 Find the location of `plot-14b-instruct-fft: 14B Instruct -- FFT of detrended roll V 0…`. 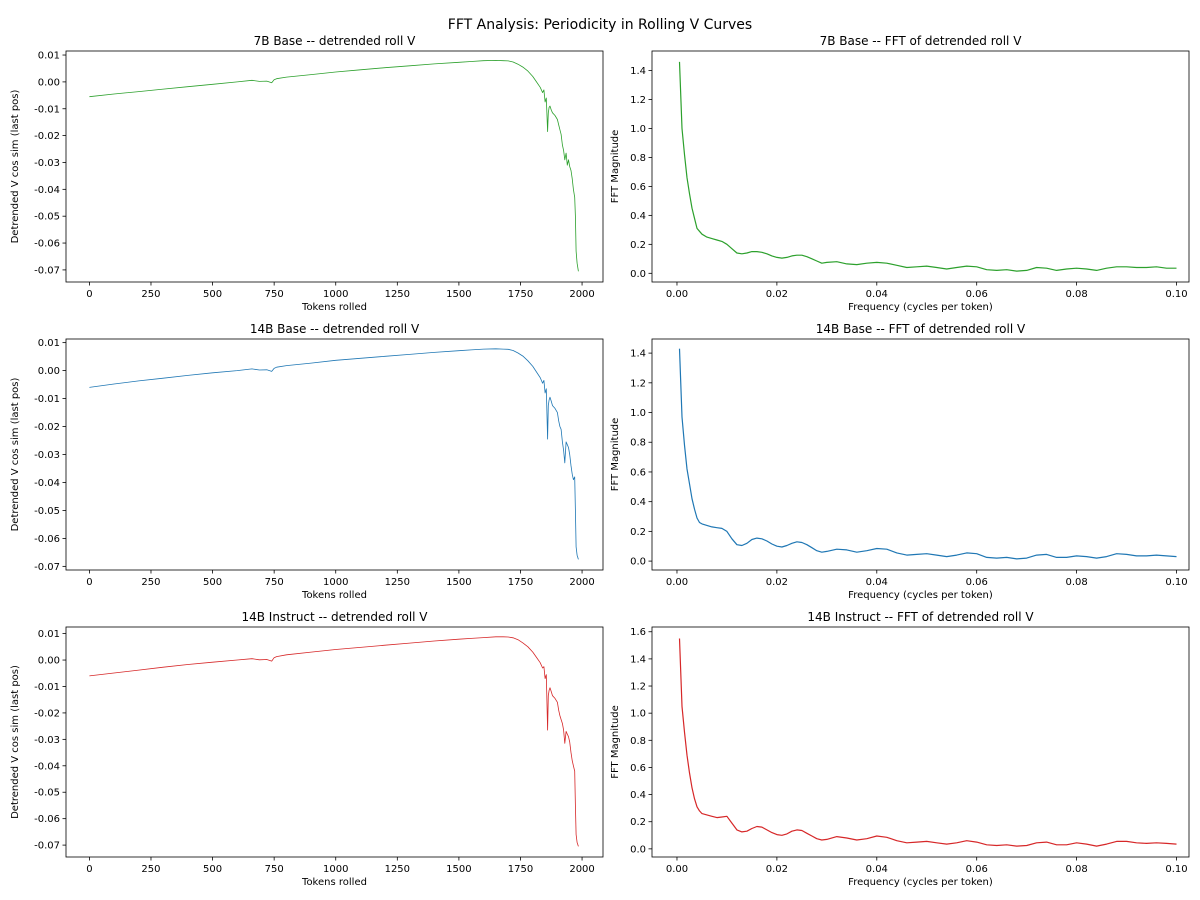

plot-14b-instruct-fft: 14B Instruct -- FFT of detrended roll V 0… is located at coordinates (900, 749).